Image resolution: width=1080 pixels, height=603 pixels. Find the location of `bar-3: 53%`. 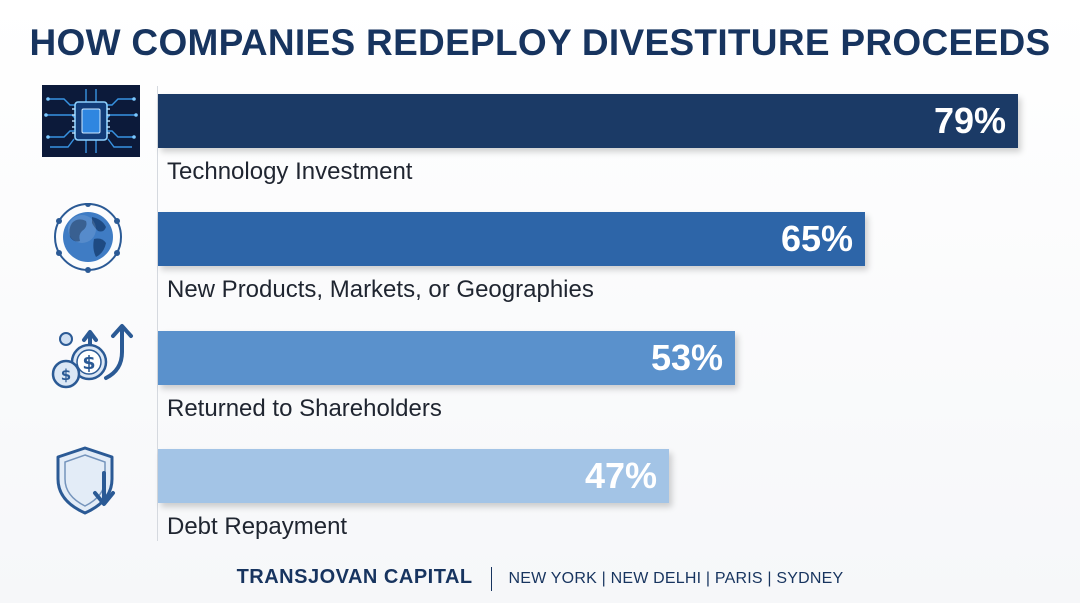

bar-3: 53% is located at coordinates (446, 358).